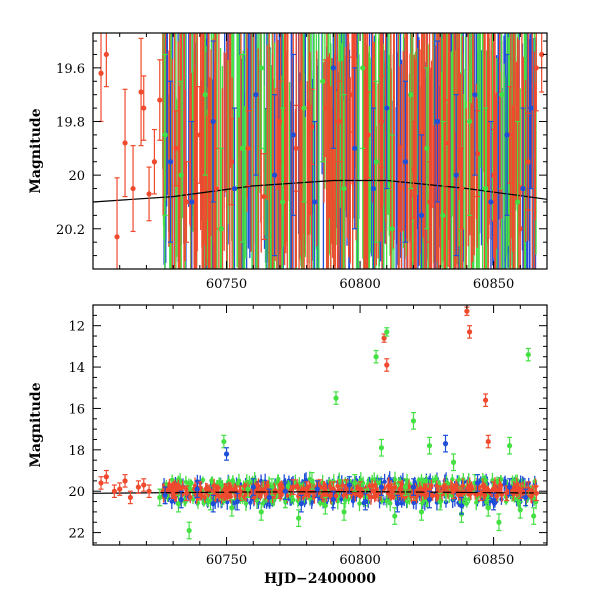  Describe the element at coordinates (70, 123) in the screenshot. I see `top-y-tick-label: 19.8` at that location.